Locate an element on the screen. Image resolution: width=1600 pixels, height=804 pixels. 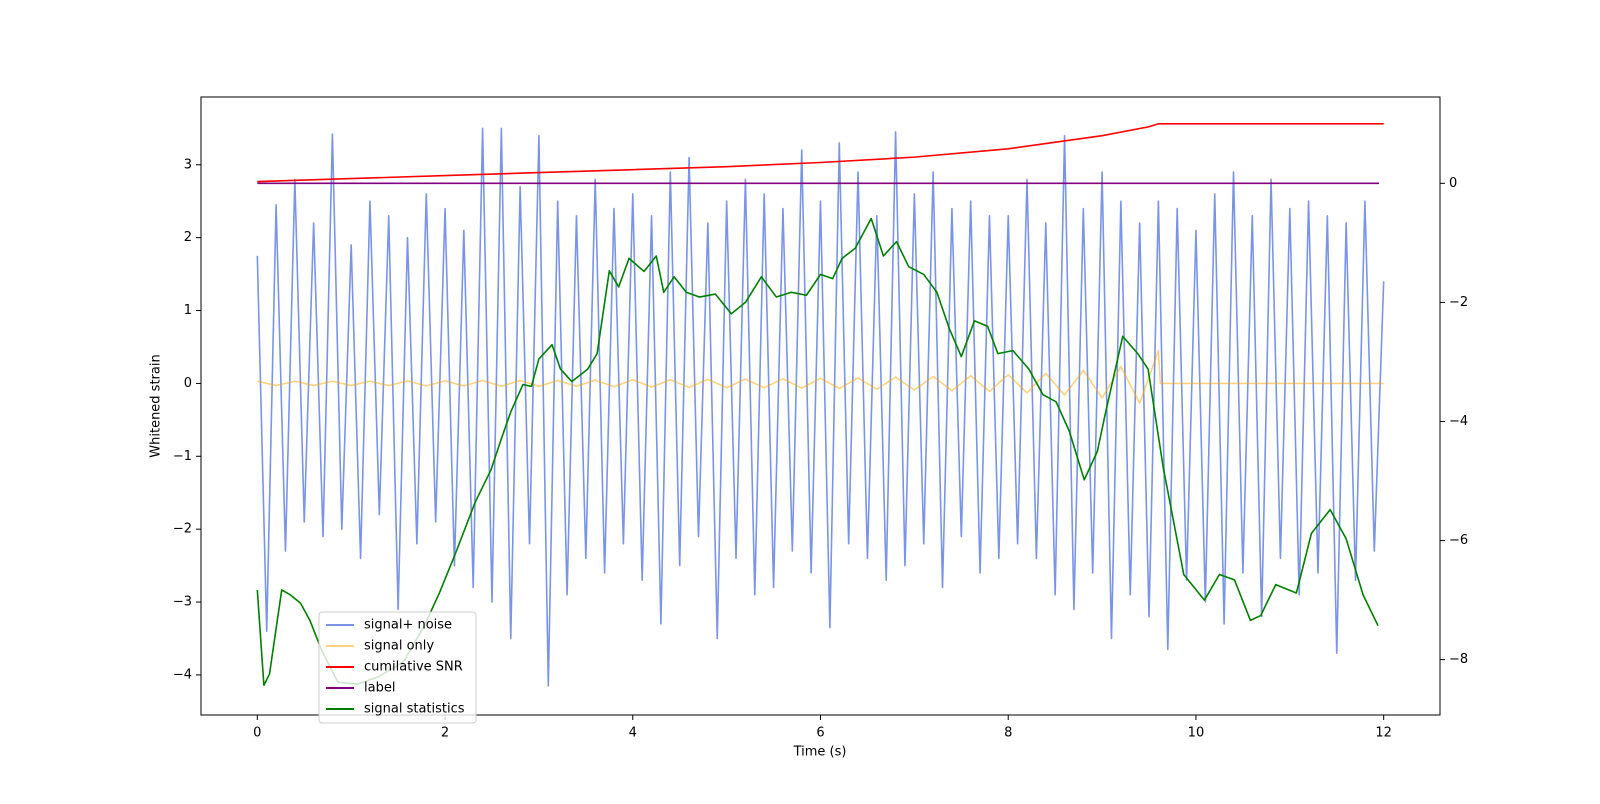
y-axis-label: Whitened strain is located at coordinates (156, 405).